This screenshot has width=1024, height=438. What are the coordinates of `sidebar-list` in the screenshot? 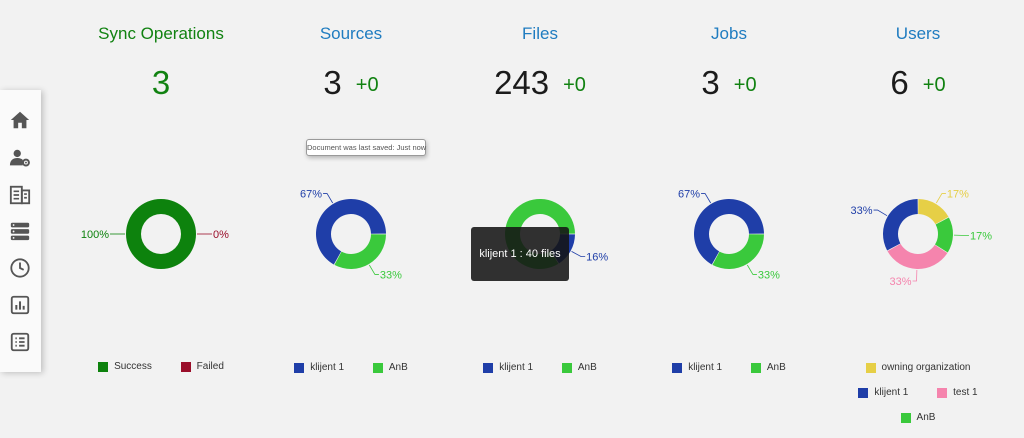 It's located at (20, 342).